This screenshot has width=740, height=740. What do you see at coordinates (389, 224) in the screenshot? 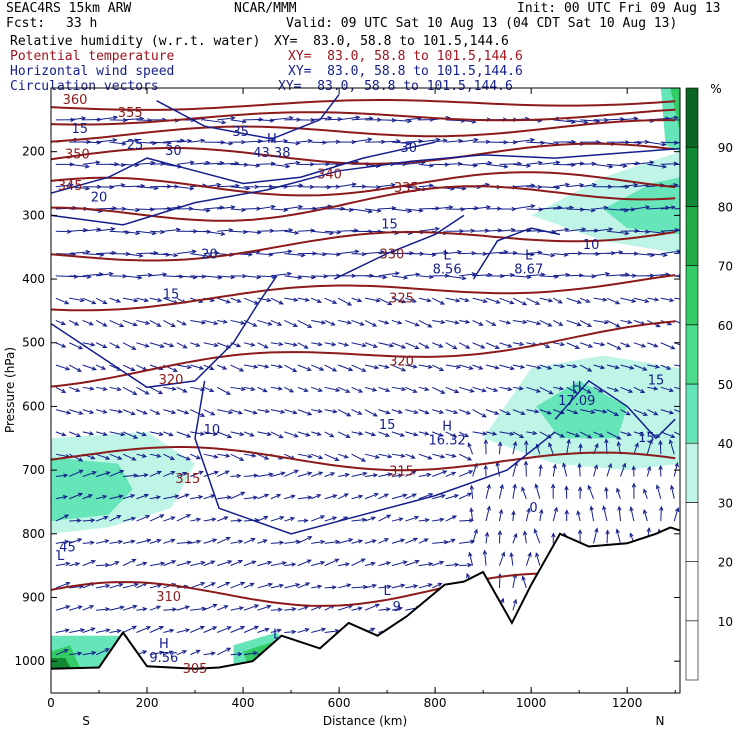
I see `wind-label: 15` at bounding box center [389, 224].